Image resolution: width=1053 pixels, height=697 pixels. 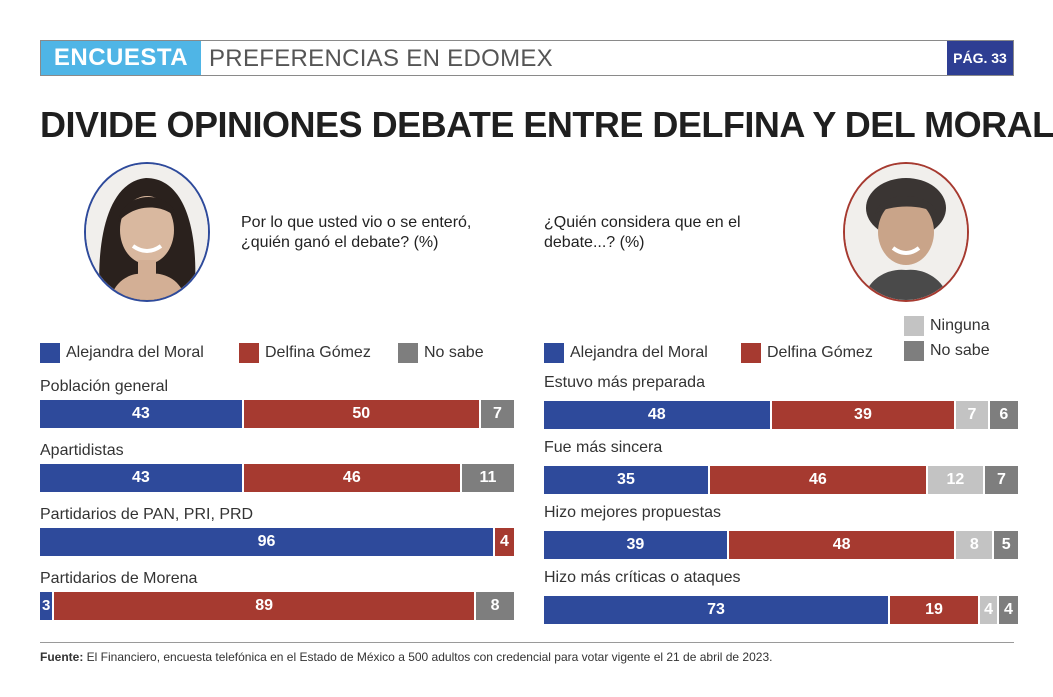 I want to click on portrait-alejandra-del-moral, so click(x=147, y=232).